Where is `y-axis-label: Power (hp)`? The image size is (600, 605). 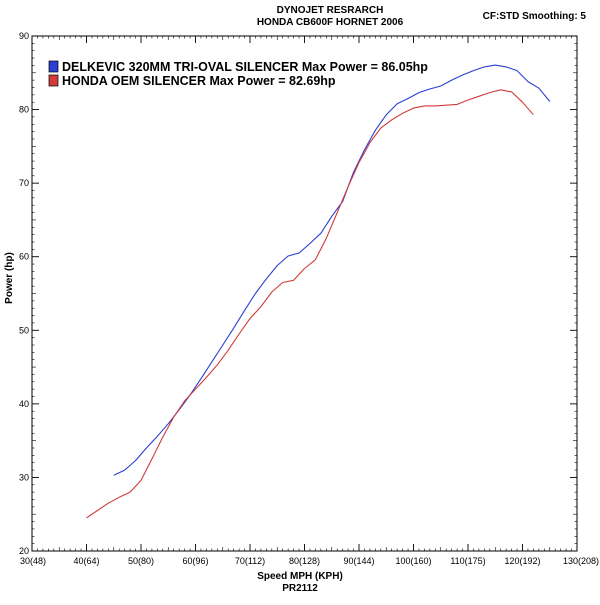
y-axis-label: Power (hp) is located at coordinates (9, 278).